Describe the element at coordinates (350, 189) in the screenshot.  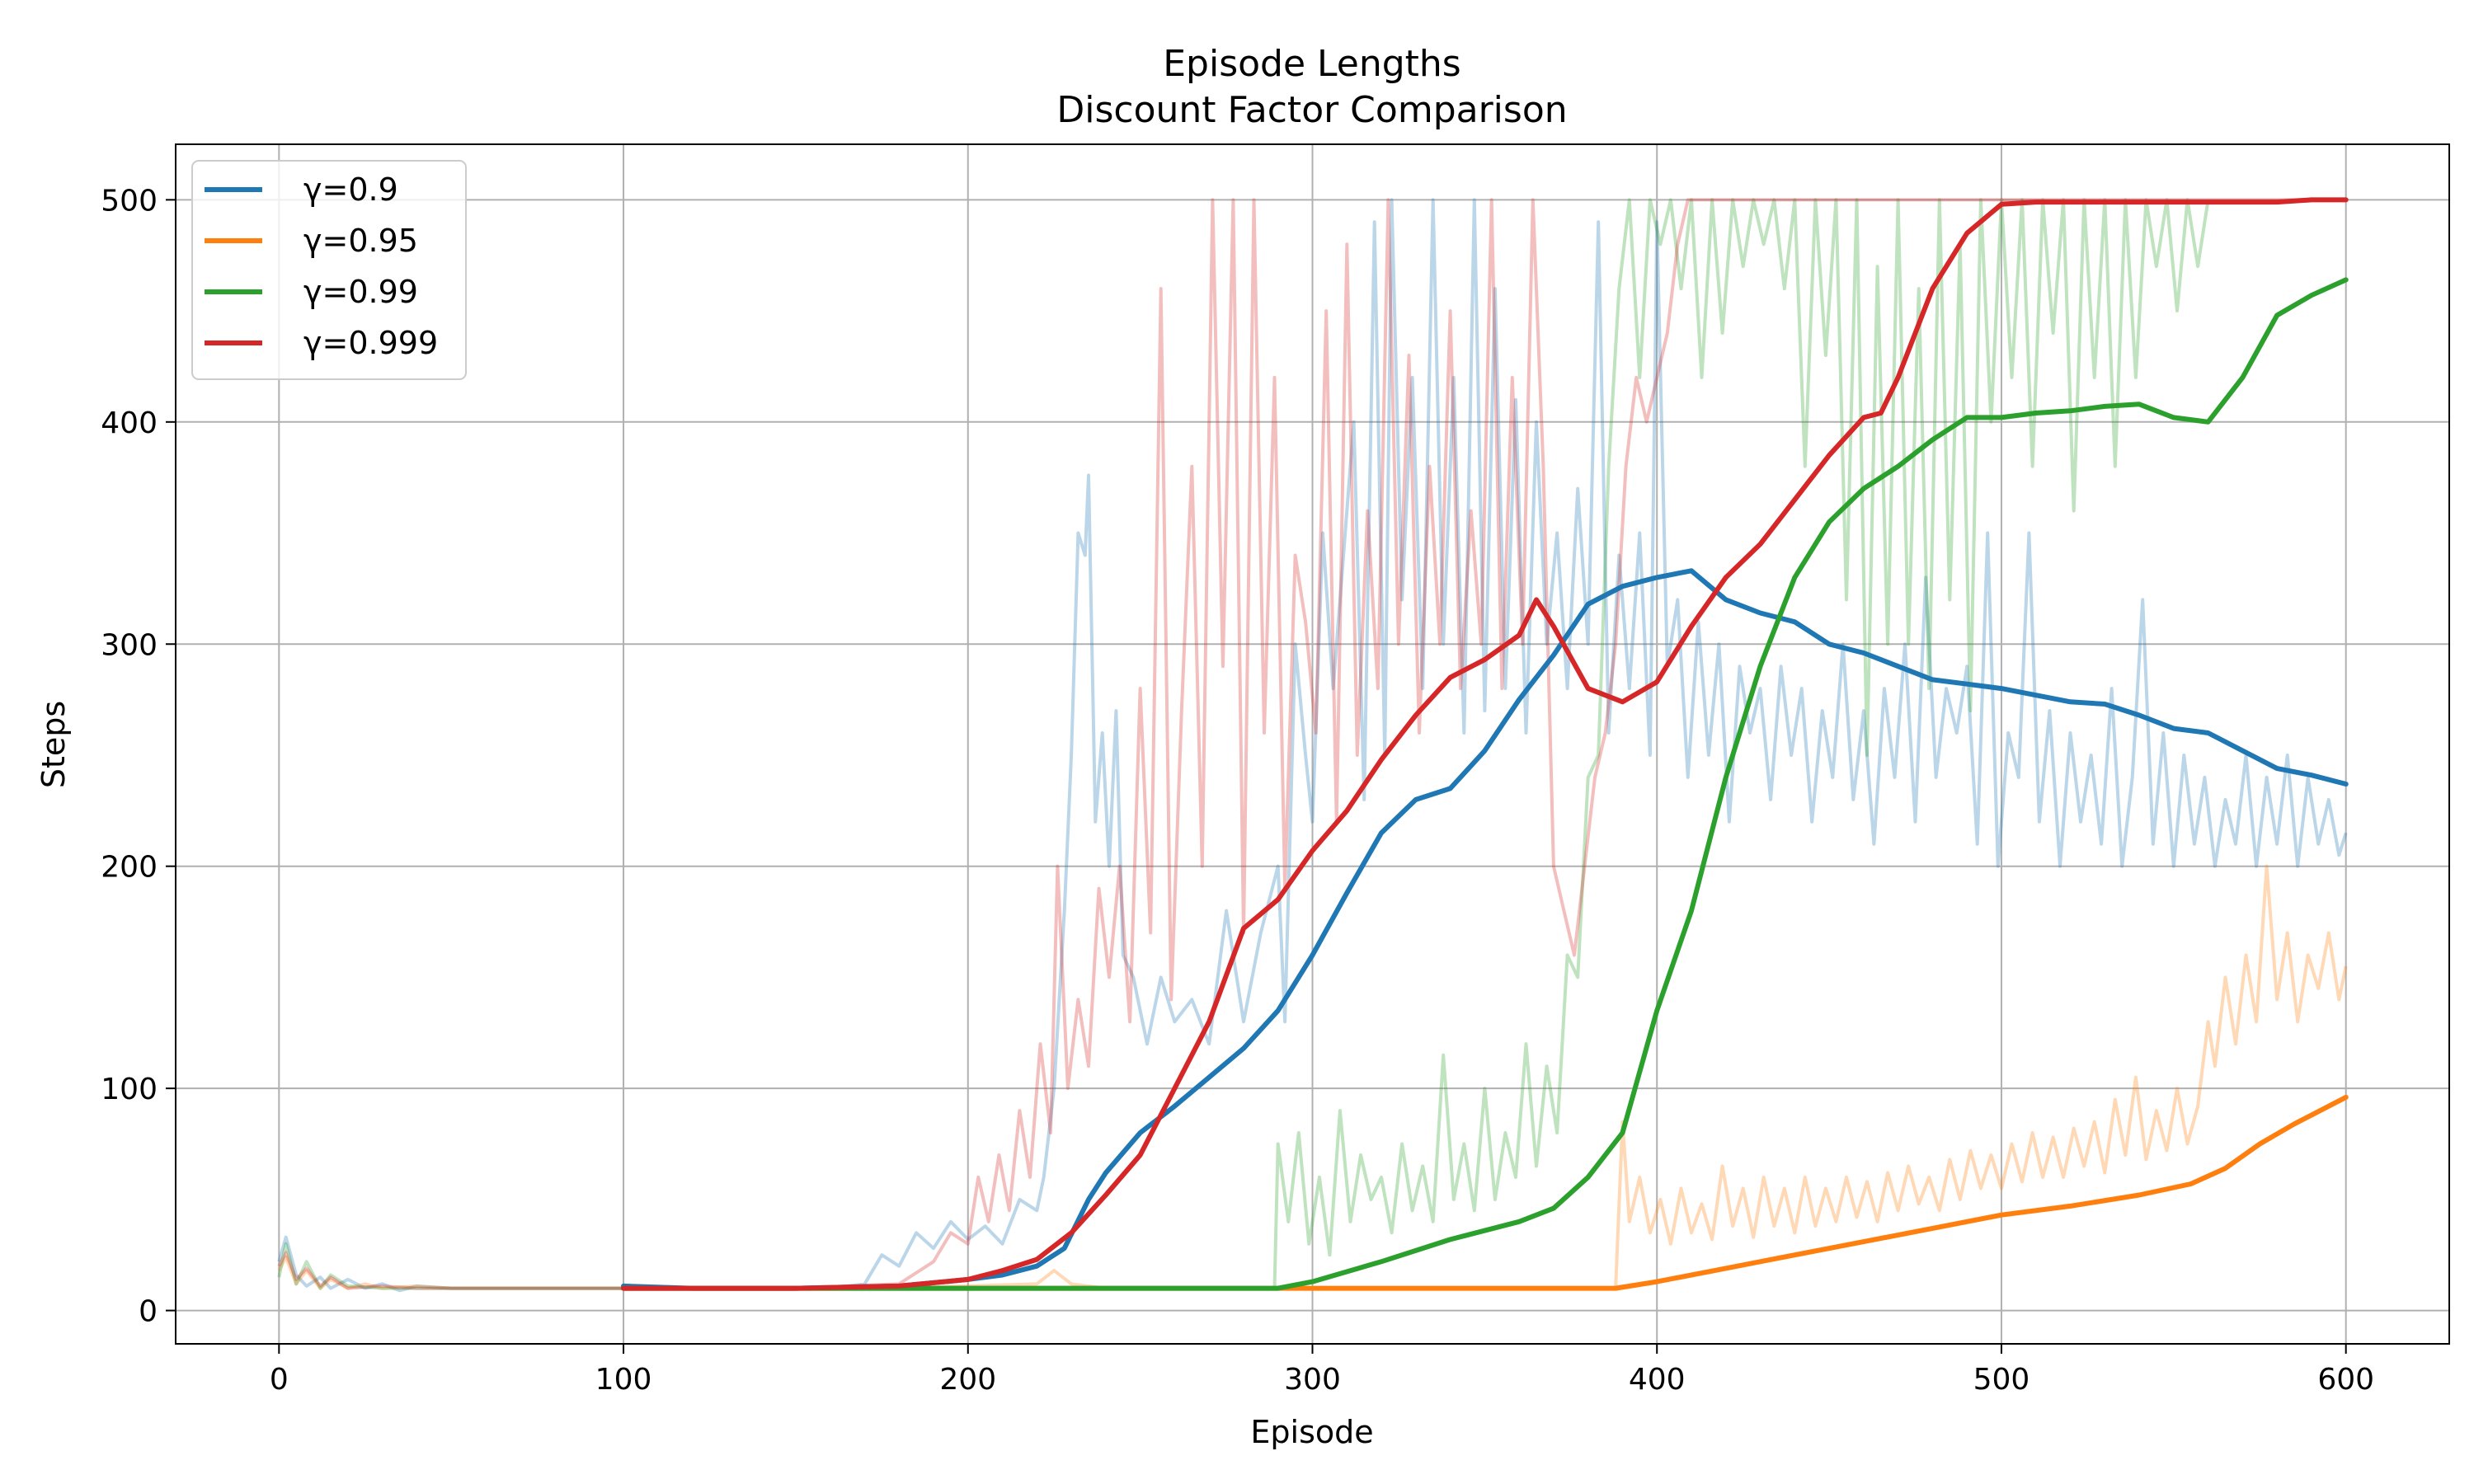
I see `legend-label: γ=0.9` at that location.